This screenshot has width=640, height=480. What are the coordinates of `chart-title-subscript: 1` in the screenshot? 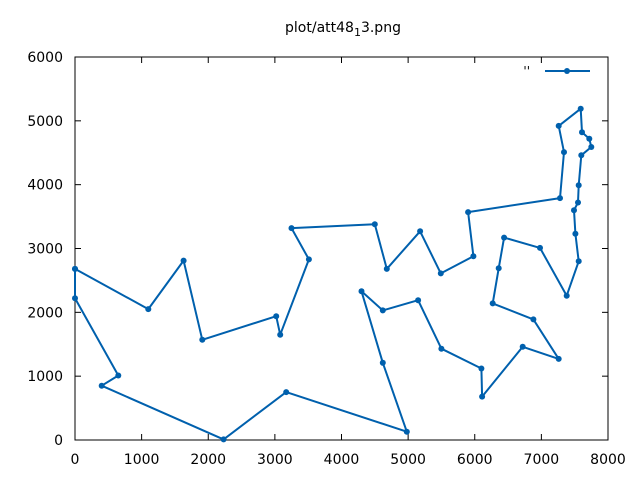 It's located at (357, 32).